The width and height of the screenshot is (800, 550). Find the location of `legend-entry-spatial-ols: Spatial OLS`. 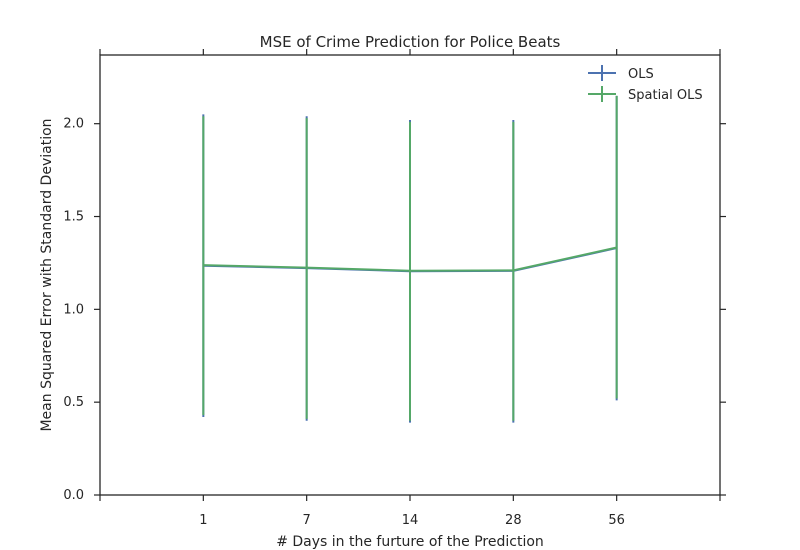

legend-entry-spatial-ols: Spatial OLS is located at coordinates (645, 94).